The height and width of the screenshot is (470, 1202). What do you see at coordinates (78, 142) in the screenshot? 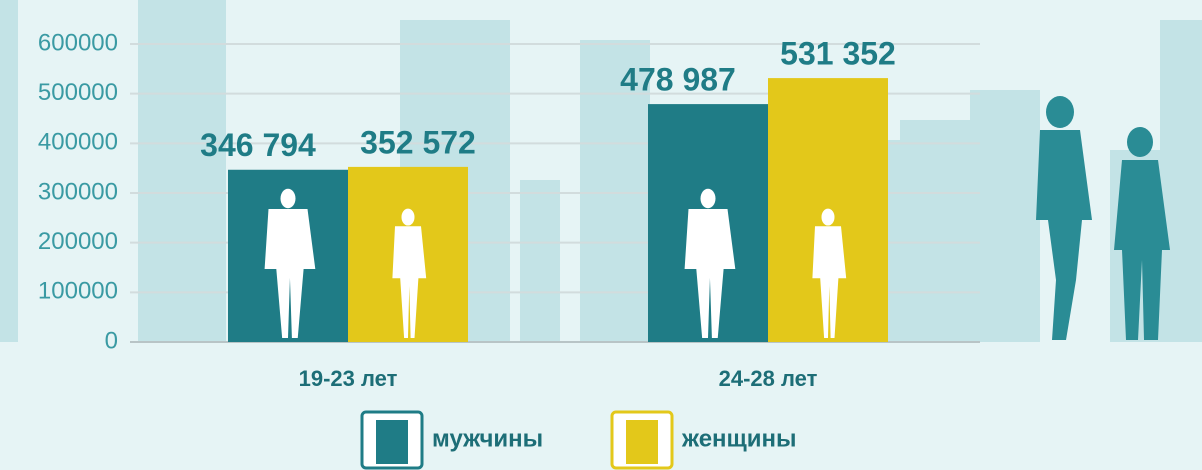
I see `y-tick-label: 400000` at bounding box center [78, 142].